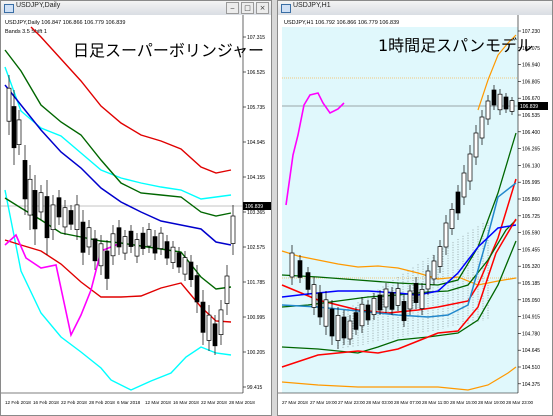  What do you see at coordinates (38, 5) in the screenshot?
I see `daily-window-title: USDJPY,Daily` at bounding box center [38, 5].